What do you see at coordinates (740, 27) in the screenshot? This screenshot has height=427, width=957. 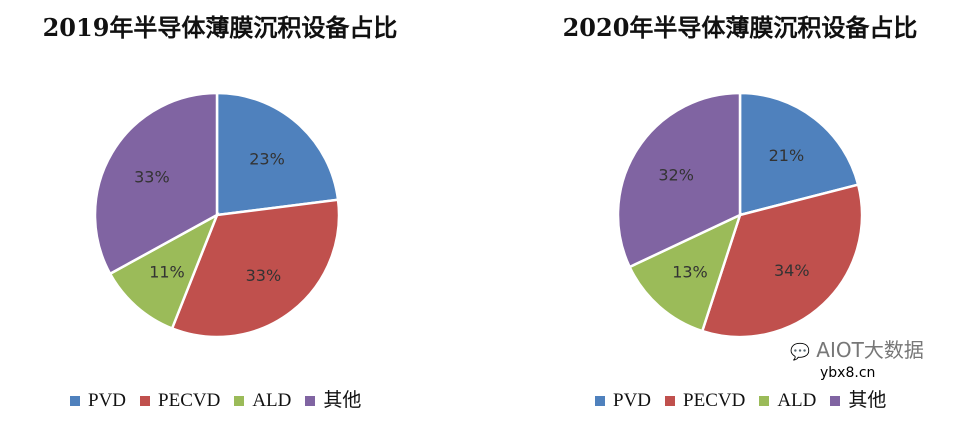 I see `chart-title-2020: 2020年半导体薄膜沉积设备占比` at bounding box center [740, 27].